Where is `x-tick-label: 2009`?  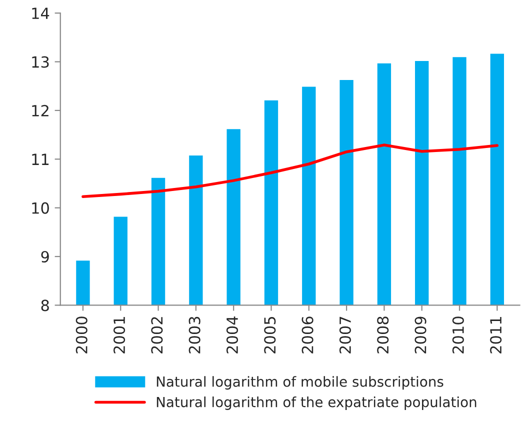 x-tick-label: 2009 is located at coordinates (420, 335).